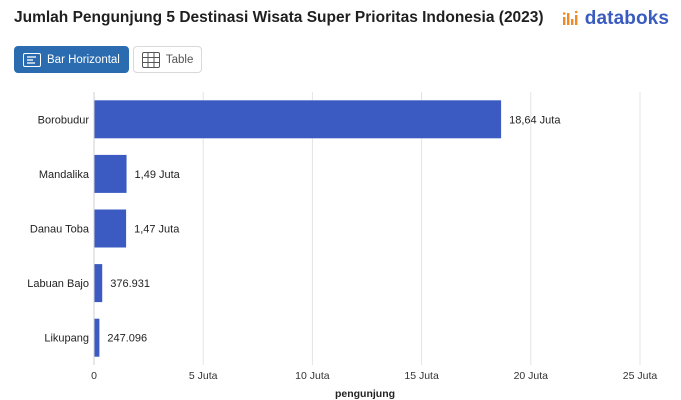 The width and height of the screenshot is (681, 400). I want to click on view-tabs: Bar Horizontal Table, so click(108, 59).